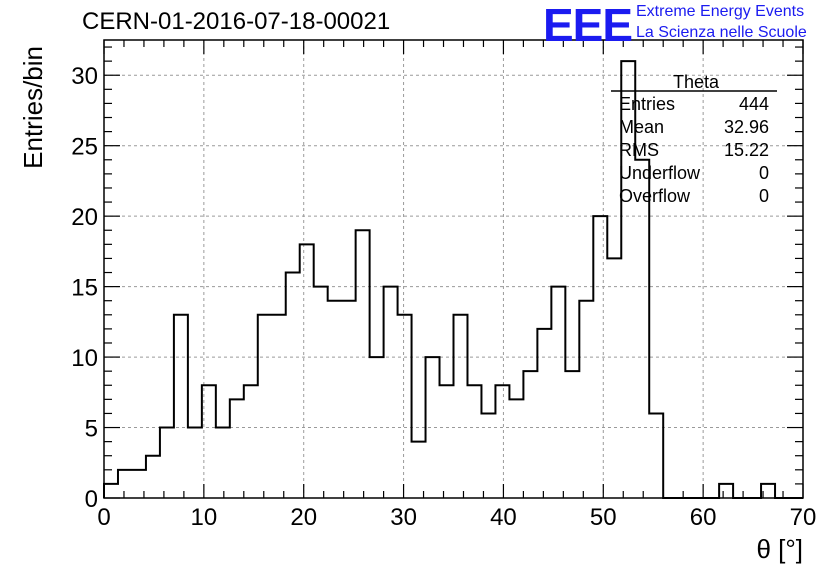  Describe the element at coordinates (639, 150) in the screenshot. I see `stats-row-label: RMS` at that location.